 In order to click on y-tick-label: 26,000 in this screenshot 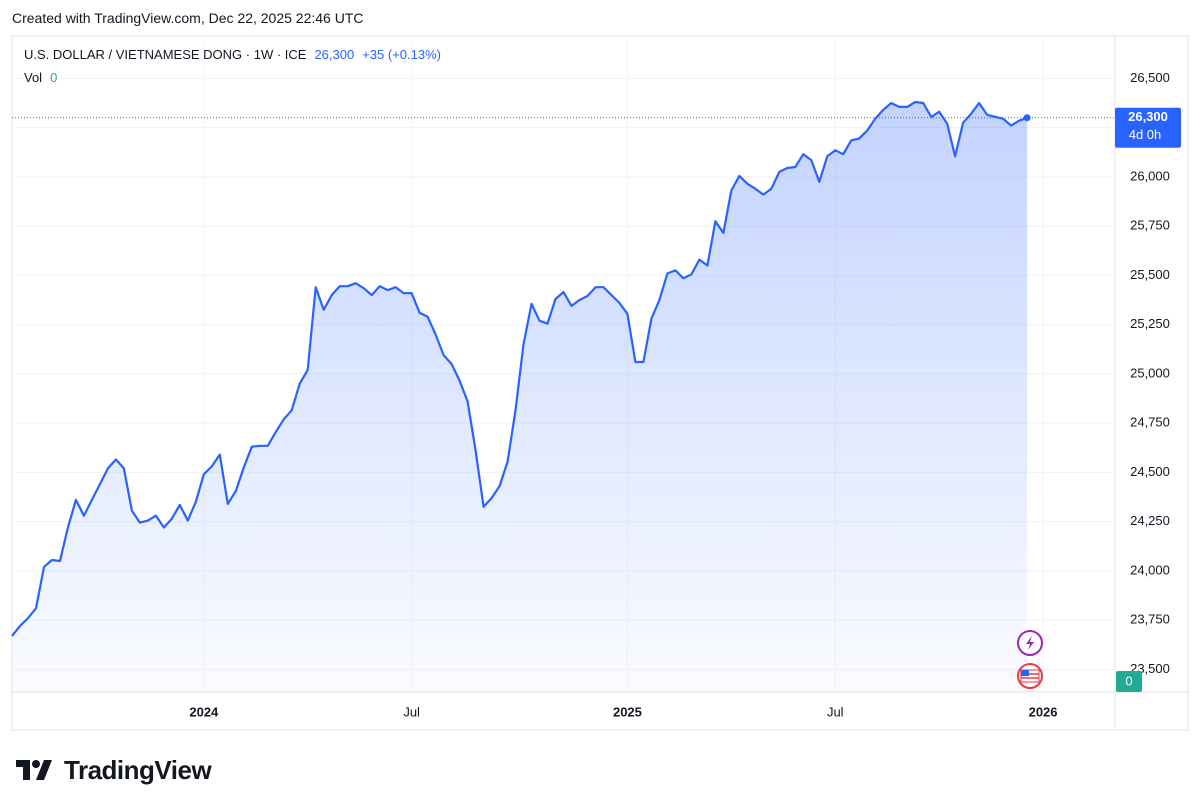, I will do `click(1150, 175)`.